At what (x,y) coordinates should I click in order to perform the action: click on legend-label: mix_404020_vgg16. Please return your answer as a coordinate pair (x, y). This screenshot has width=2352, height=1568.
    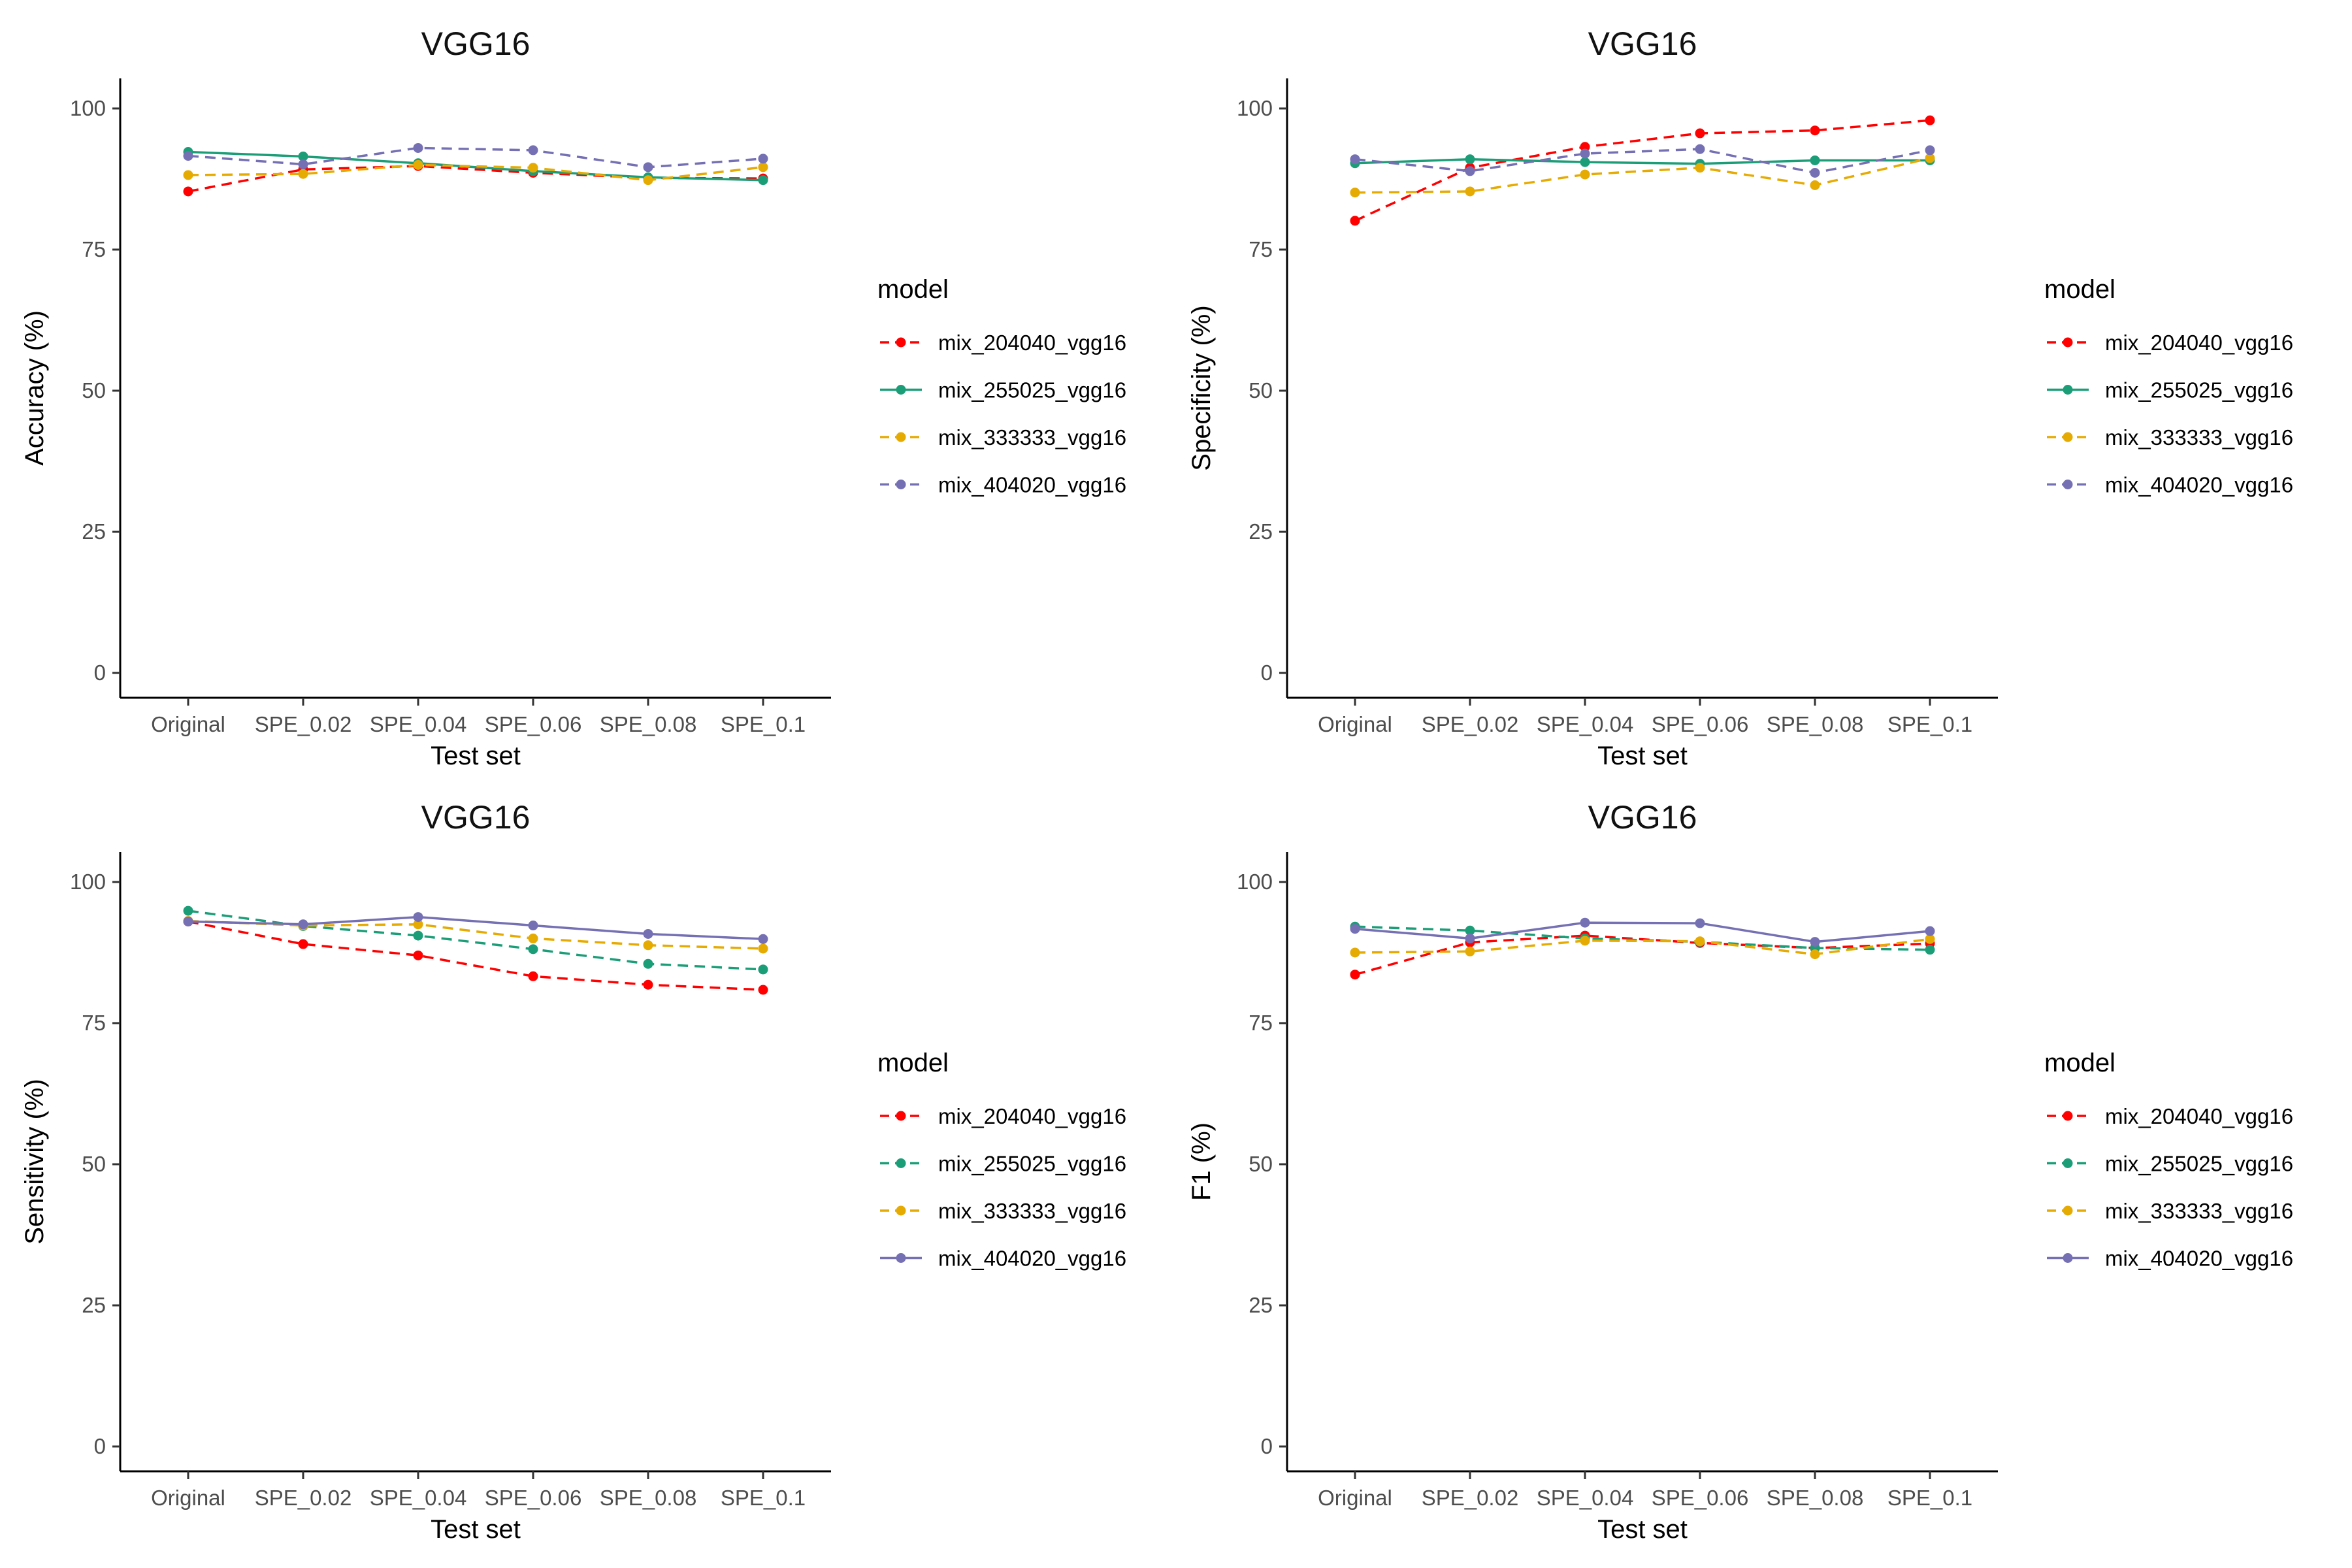
    Looking at the image, I should click on (2199, 485).